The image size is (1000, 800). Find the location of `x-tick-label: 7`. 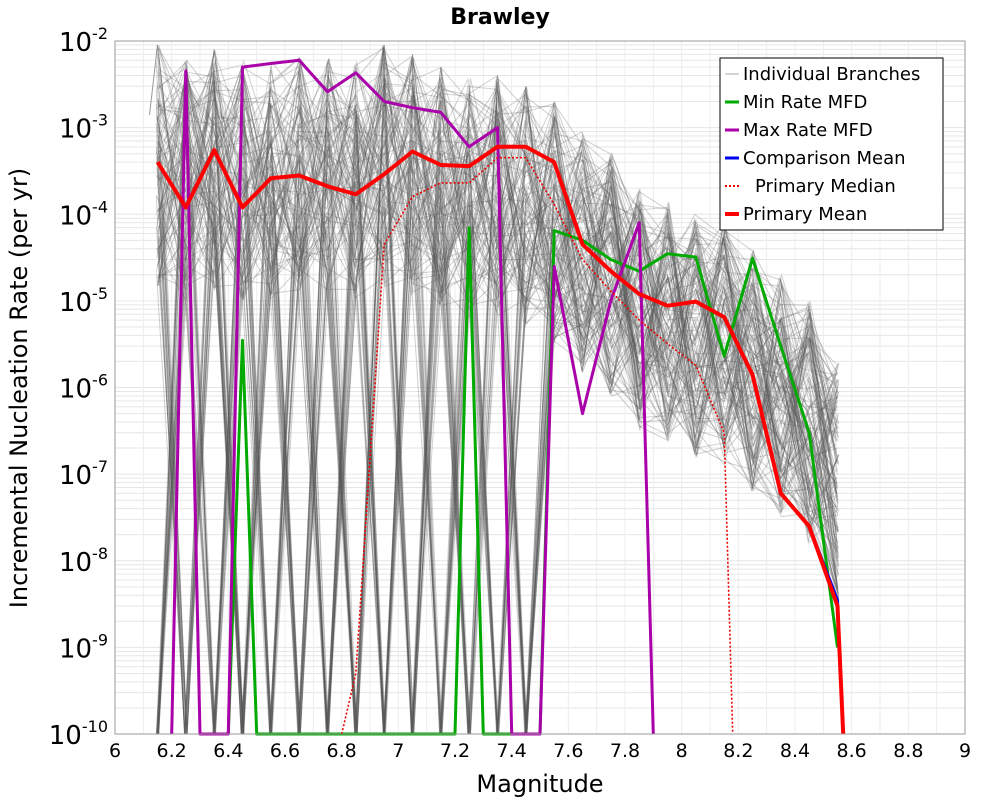

x-tick-label: 7 is located at coordinates (398, 751).